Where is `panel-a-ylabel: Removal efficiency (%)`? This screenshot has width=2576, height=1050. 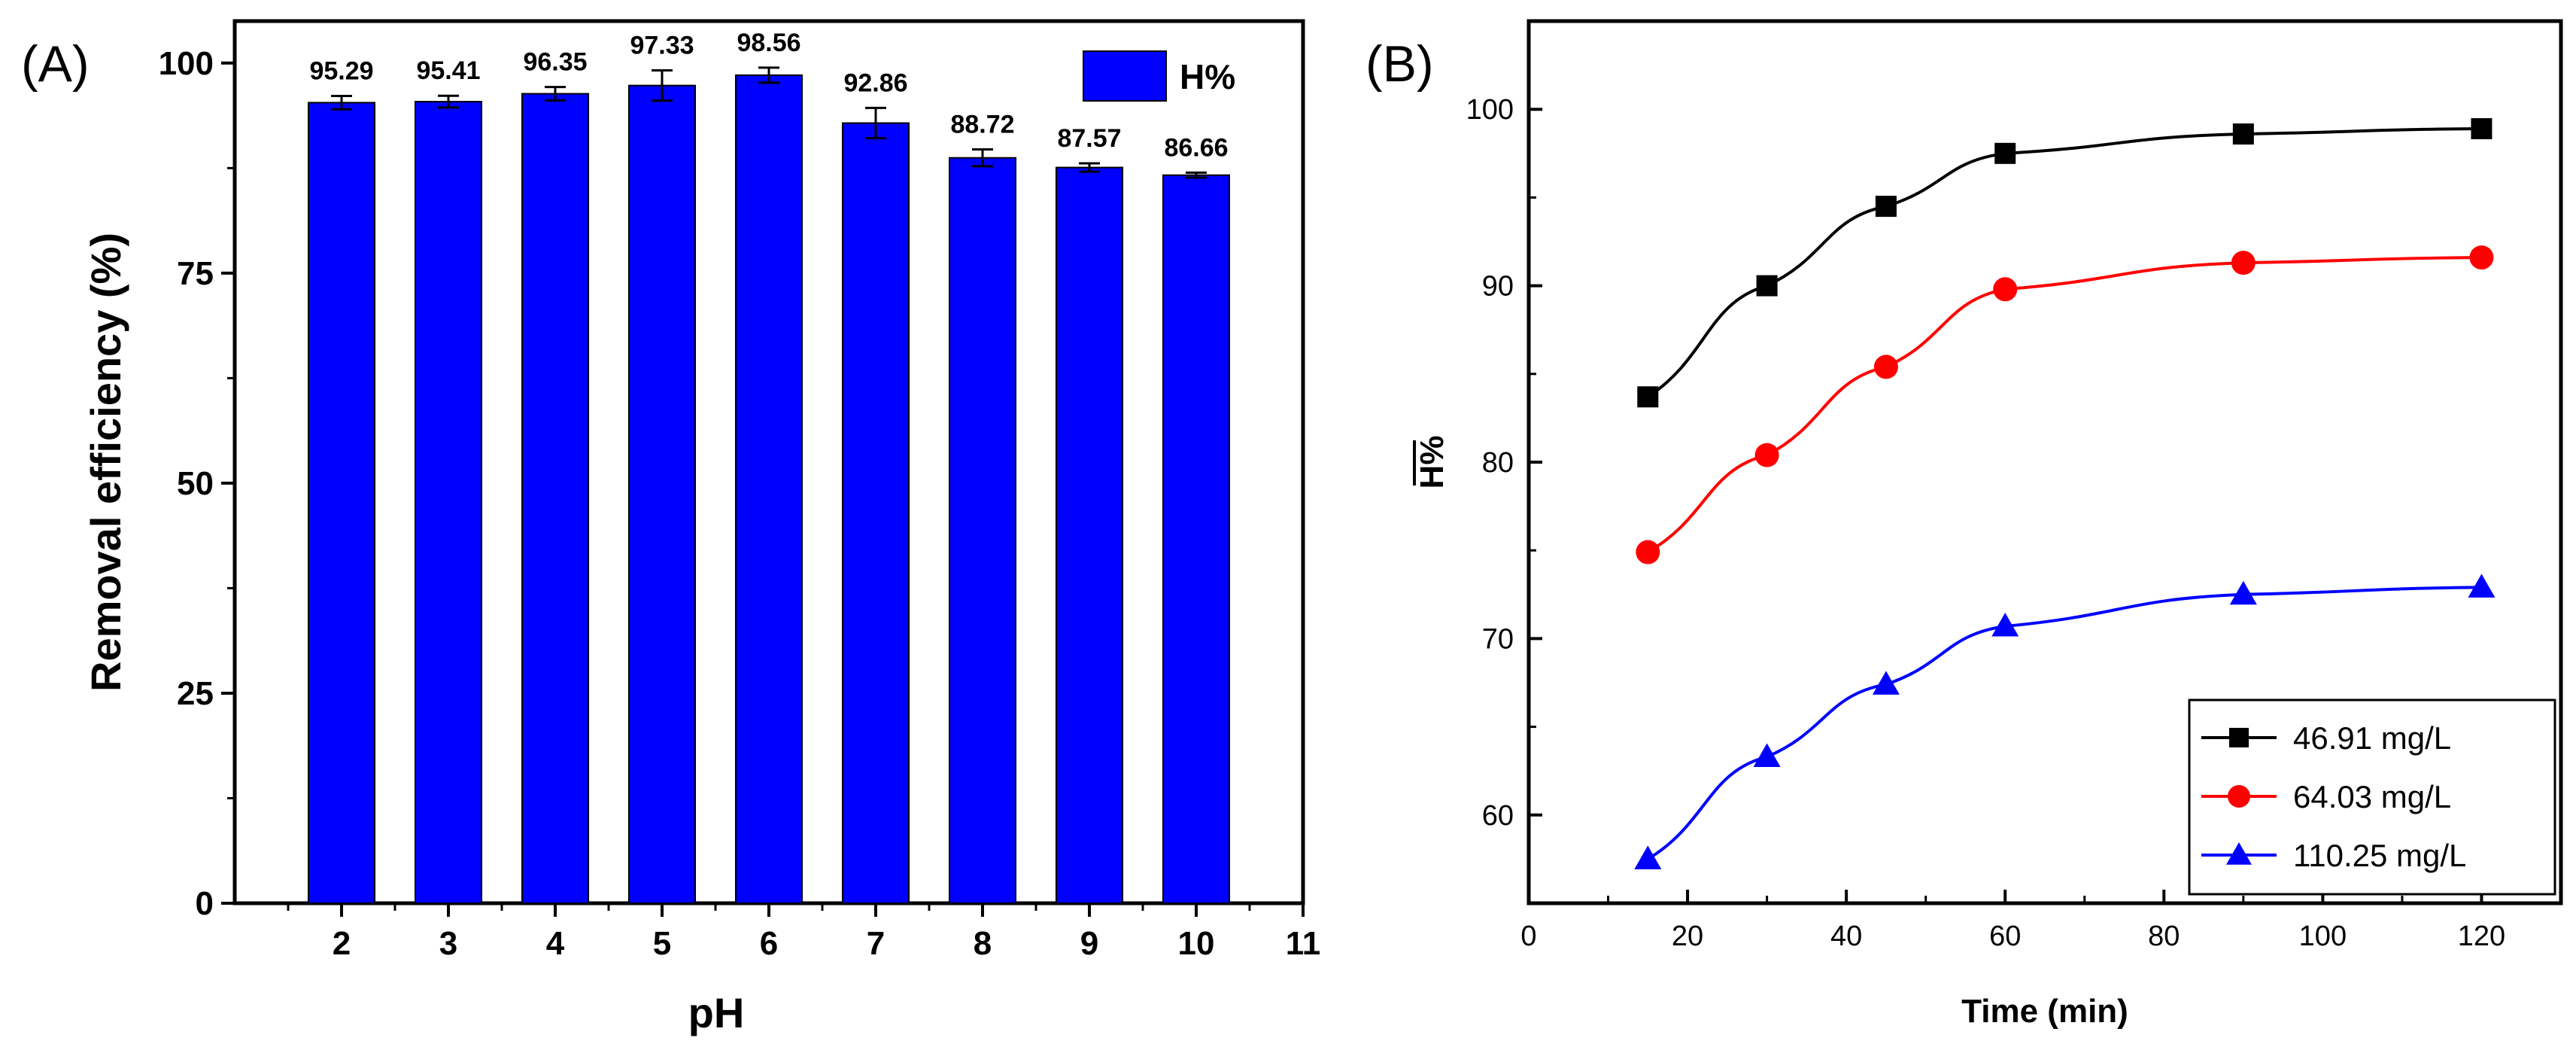
panel-a-ylabel: Removal efficiency (%) is located at coordinates (106, 462).